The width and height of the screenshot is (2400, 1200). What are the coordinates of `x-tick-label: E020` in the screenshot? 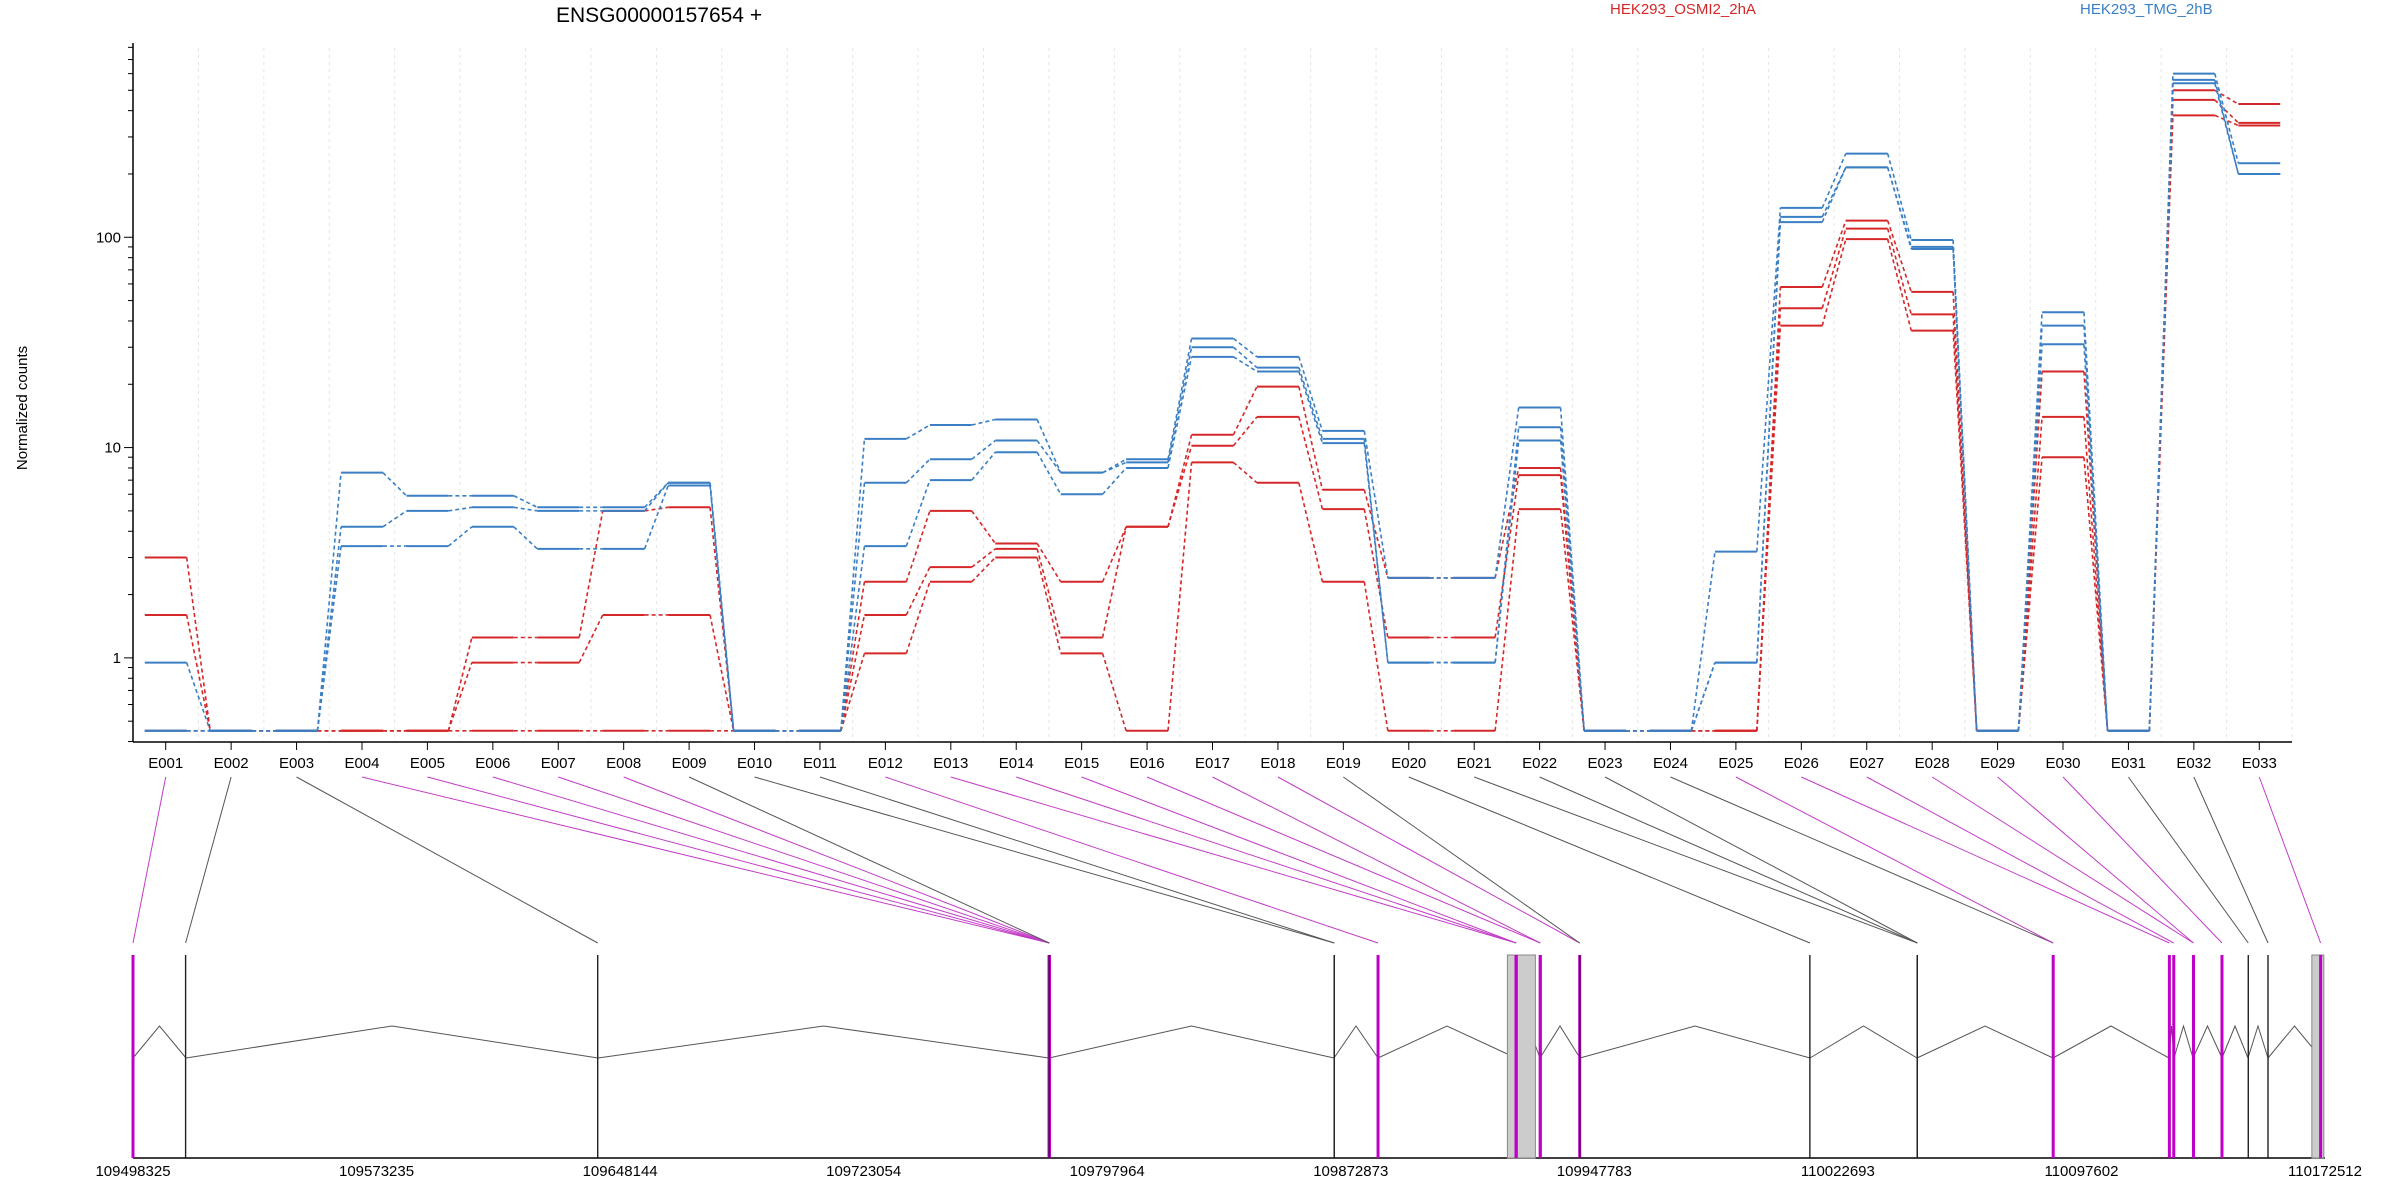 It's located at (1408, 763).